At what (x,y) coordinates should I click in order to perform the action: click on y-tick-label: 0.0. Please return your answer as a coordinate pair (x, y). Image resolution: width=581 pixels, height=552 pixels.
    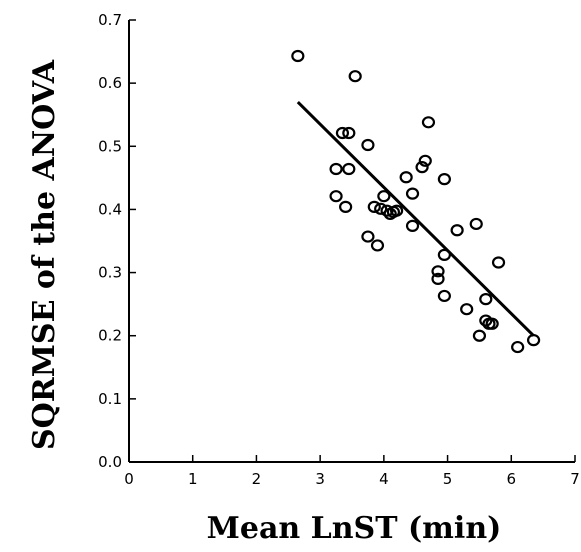
    Looking at the image, I should click on (110, 462).